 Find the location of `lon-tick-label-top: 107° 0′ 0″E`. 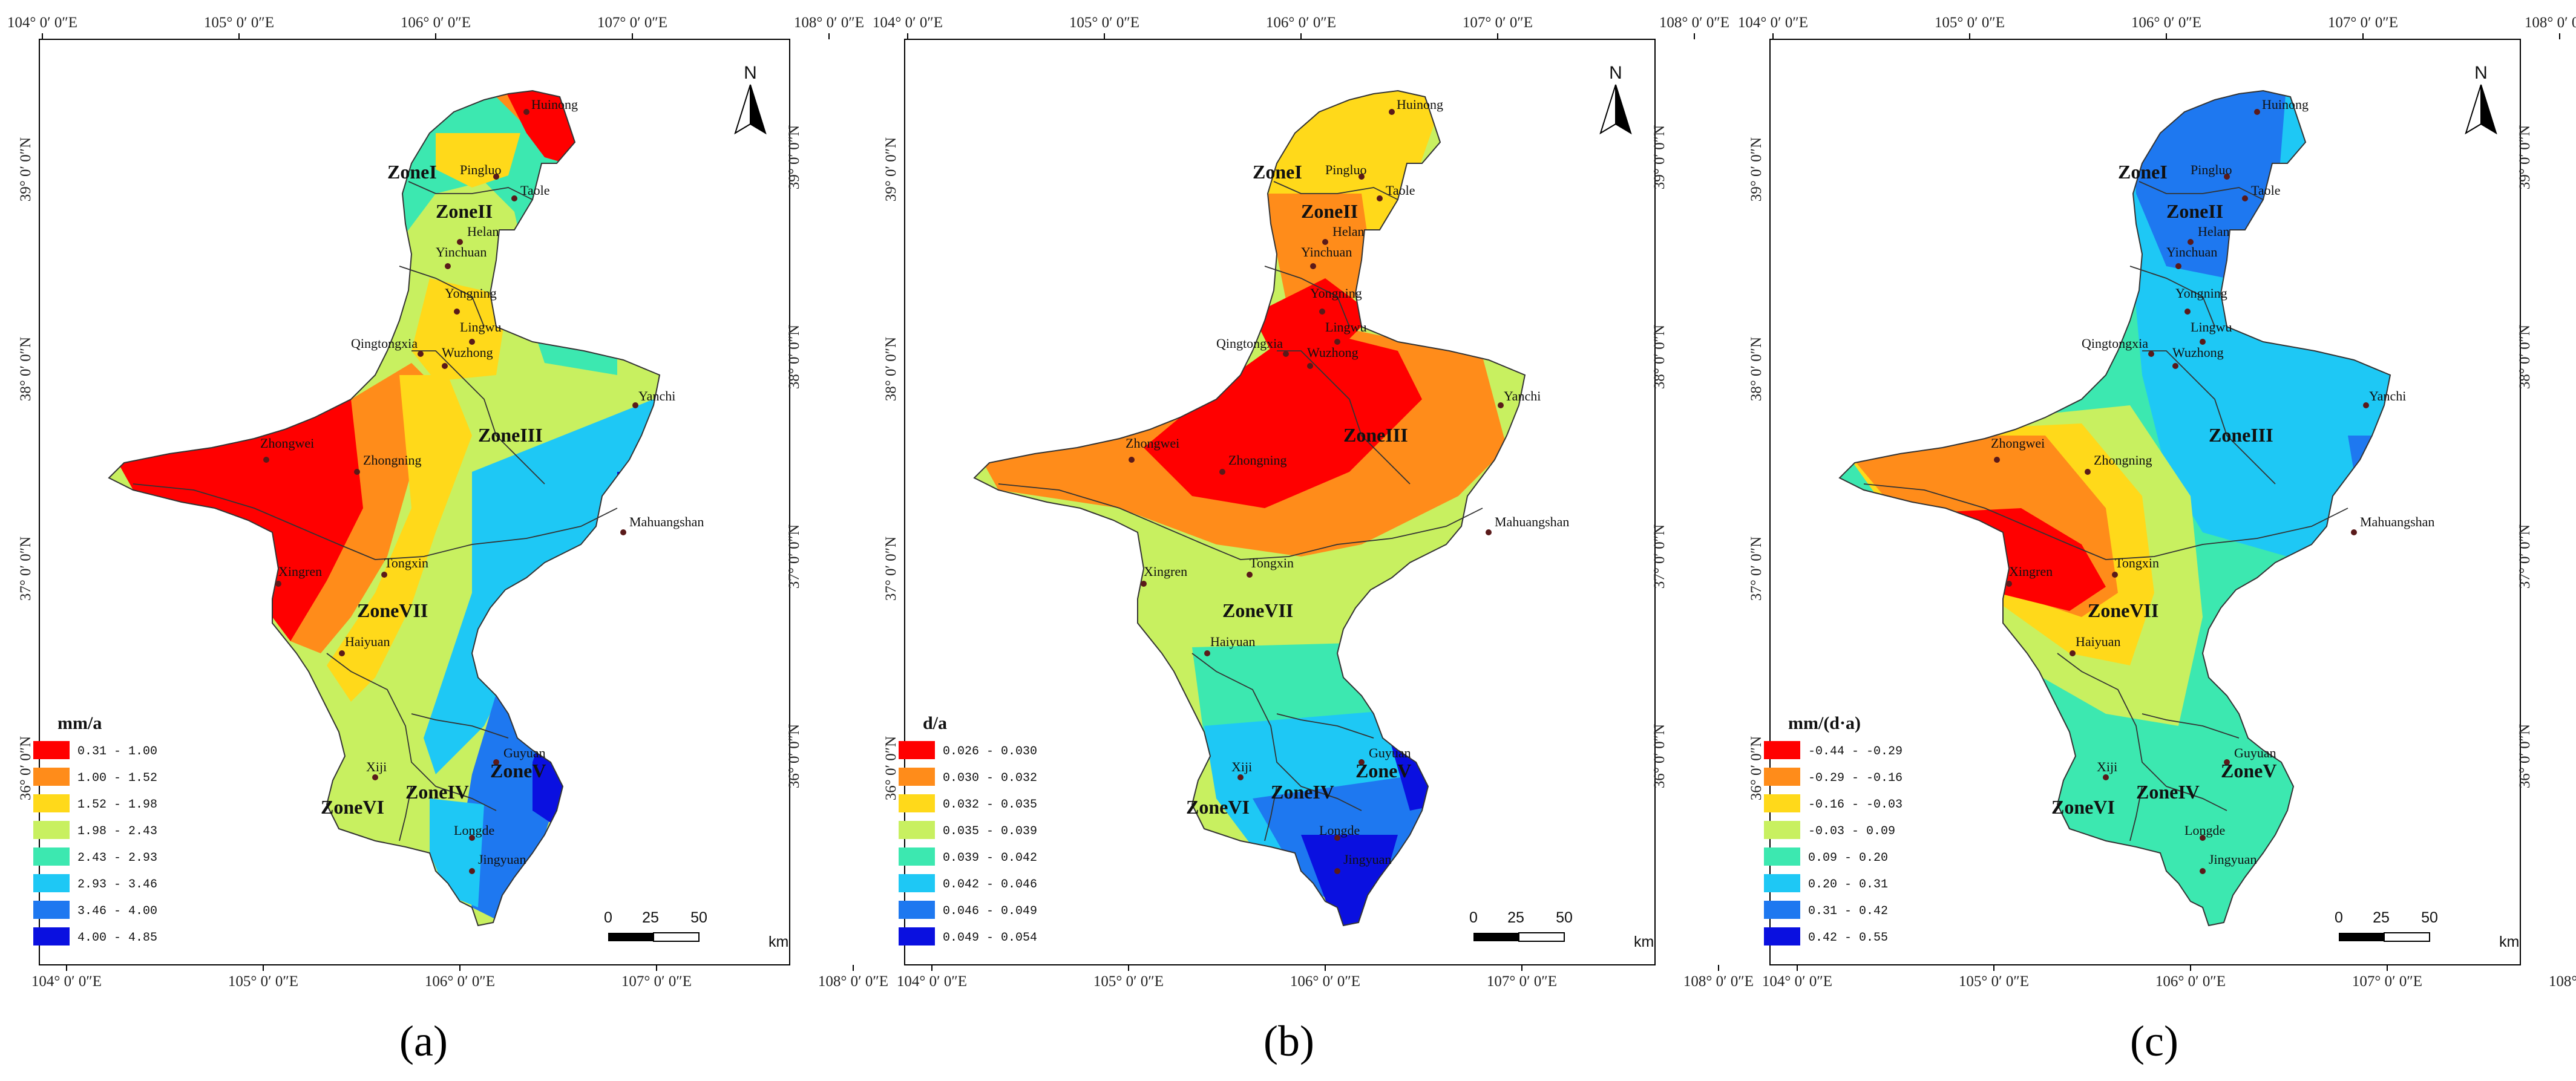

lon-tick-label-top: 107° 0′ 0″E is located at coordinates (2363, 23).